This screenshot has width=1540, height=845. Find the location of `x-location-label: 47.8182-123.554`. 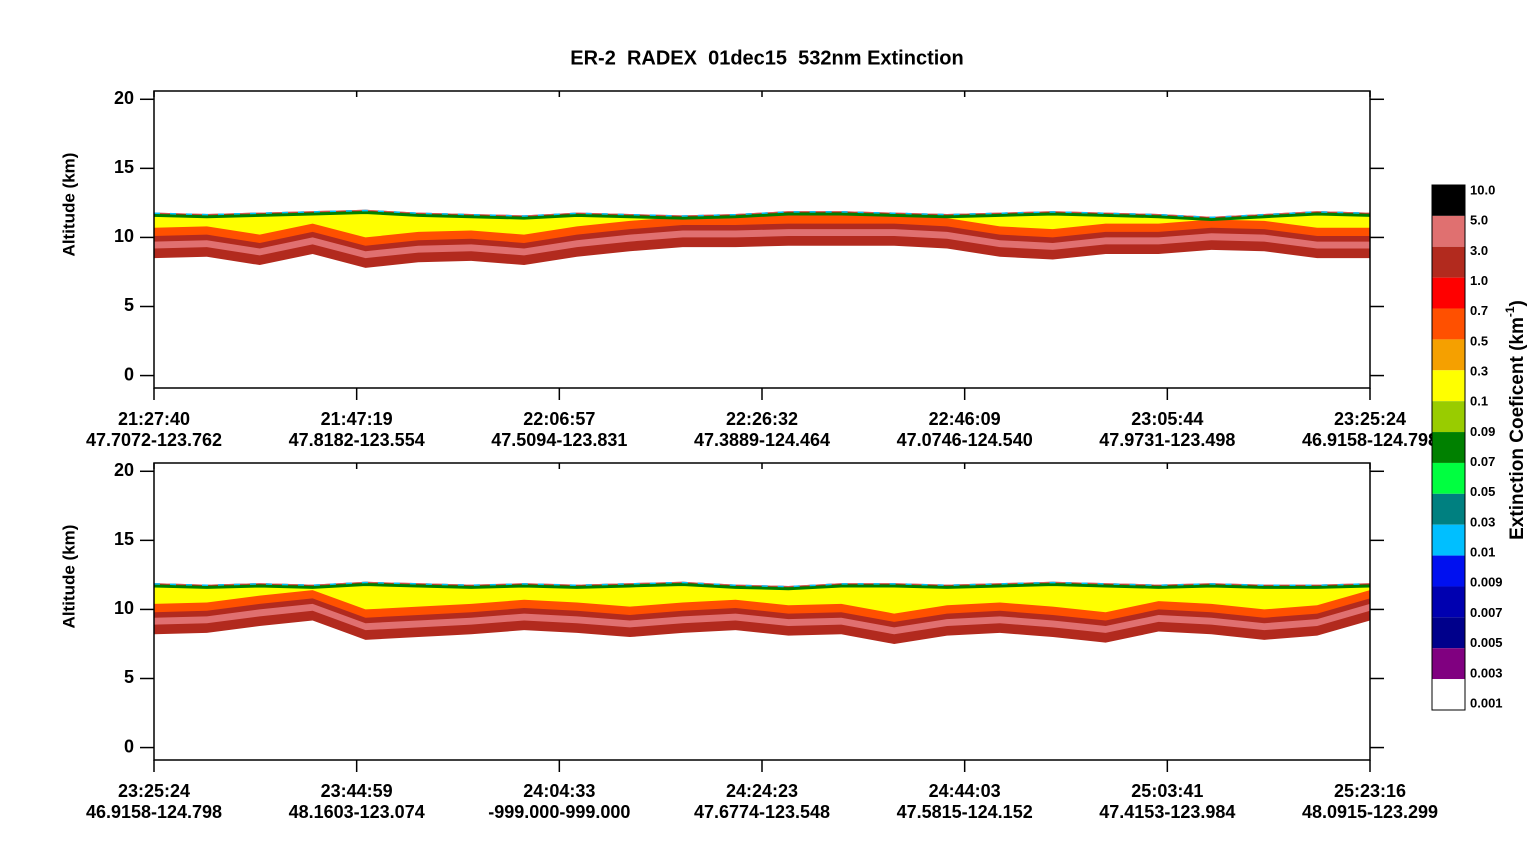

x-location-label: 47.8182-123.554 is located at coordinates (357, 440).